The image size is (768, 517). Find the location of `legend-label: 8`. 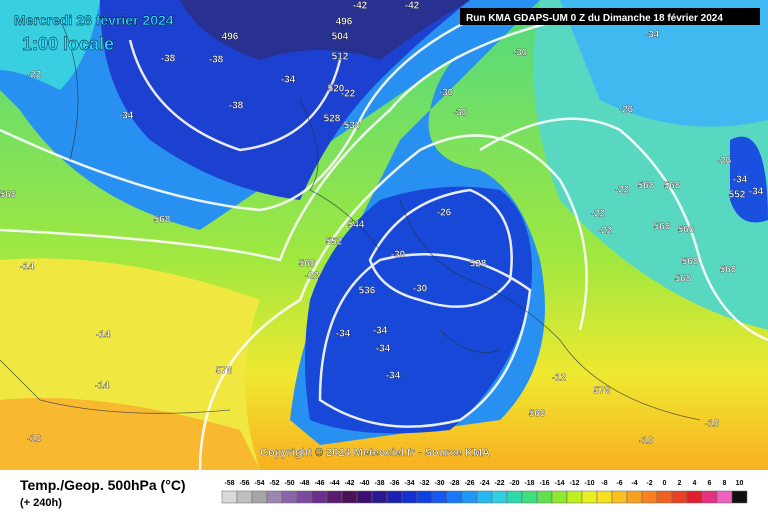

legend-label: 8 is located at coordinates (725, 483).